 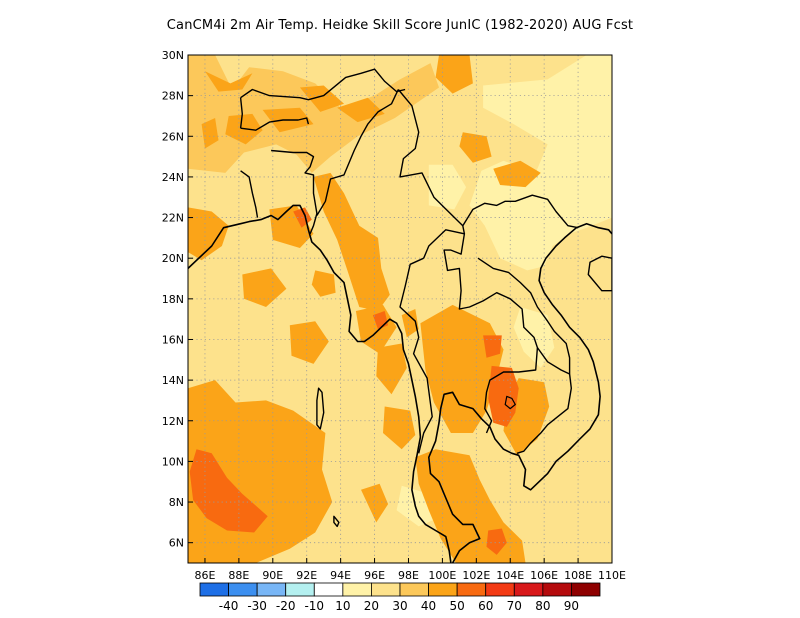 I want to click on colorbar-label: 10, so click(x=342, y=606).